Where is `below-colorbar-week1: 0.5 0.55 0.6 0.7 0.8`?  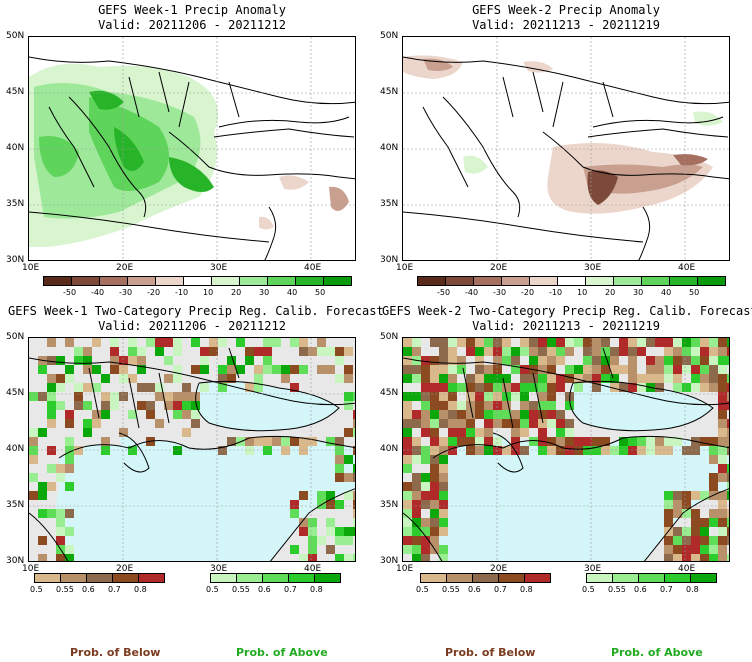 below-colorbar-week1: 0.5 0.55 0.6 0.7 0.8 is located at coordinates (106, 584).